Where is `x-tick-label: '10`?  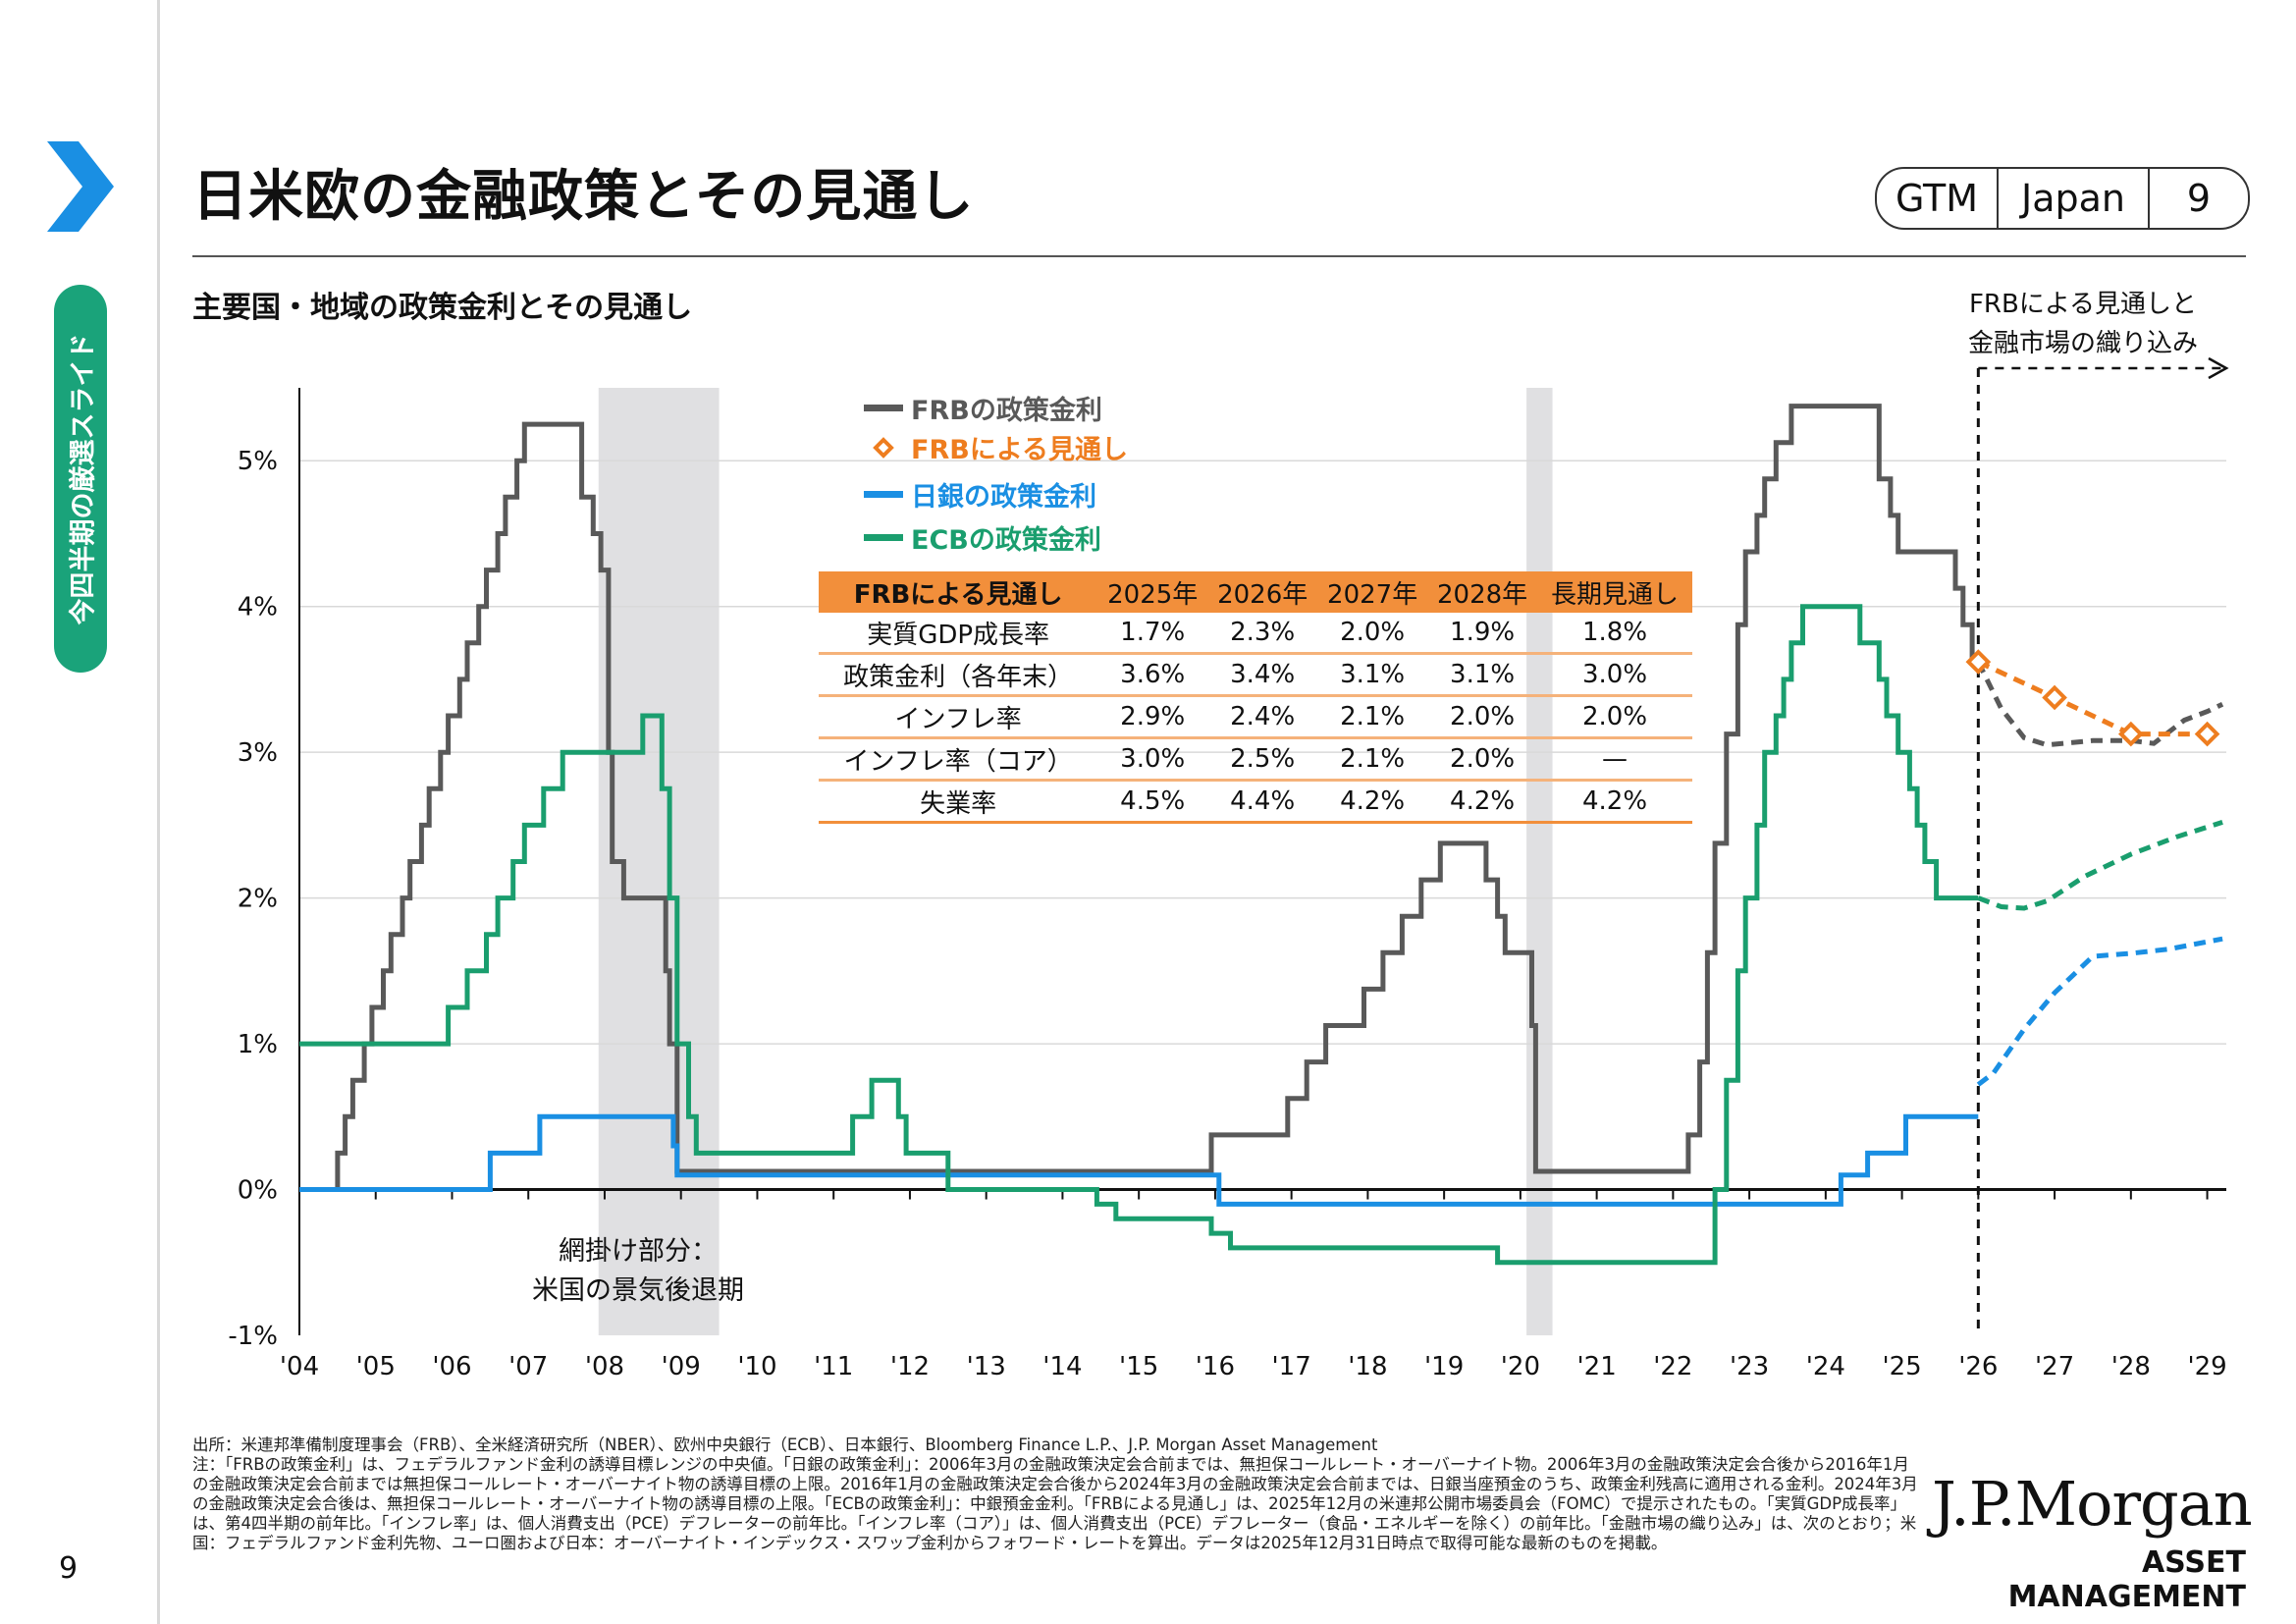
x-tick-label: '10 is located at coordinates (756, 1366).